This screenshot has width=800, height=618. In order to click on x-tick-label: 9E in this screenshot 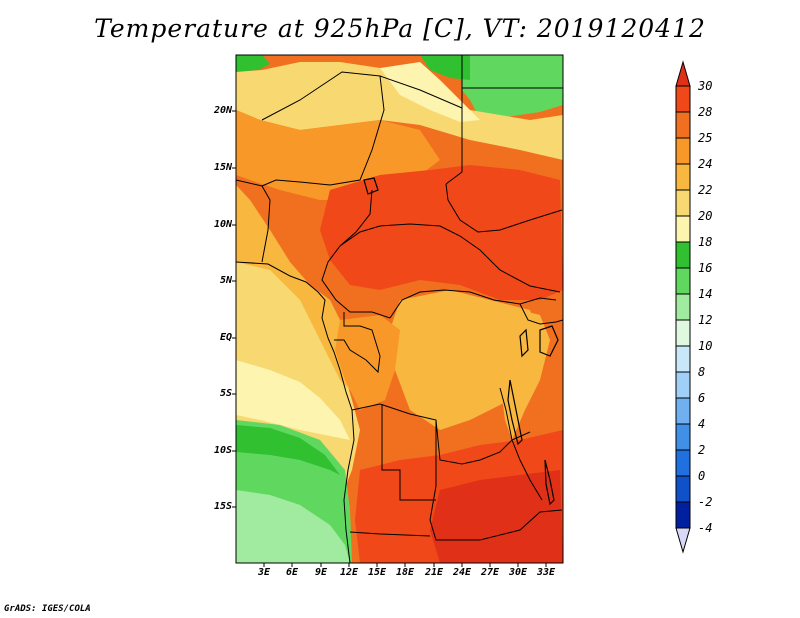, I will do `click(321, 572)`.